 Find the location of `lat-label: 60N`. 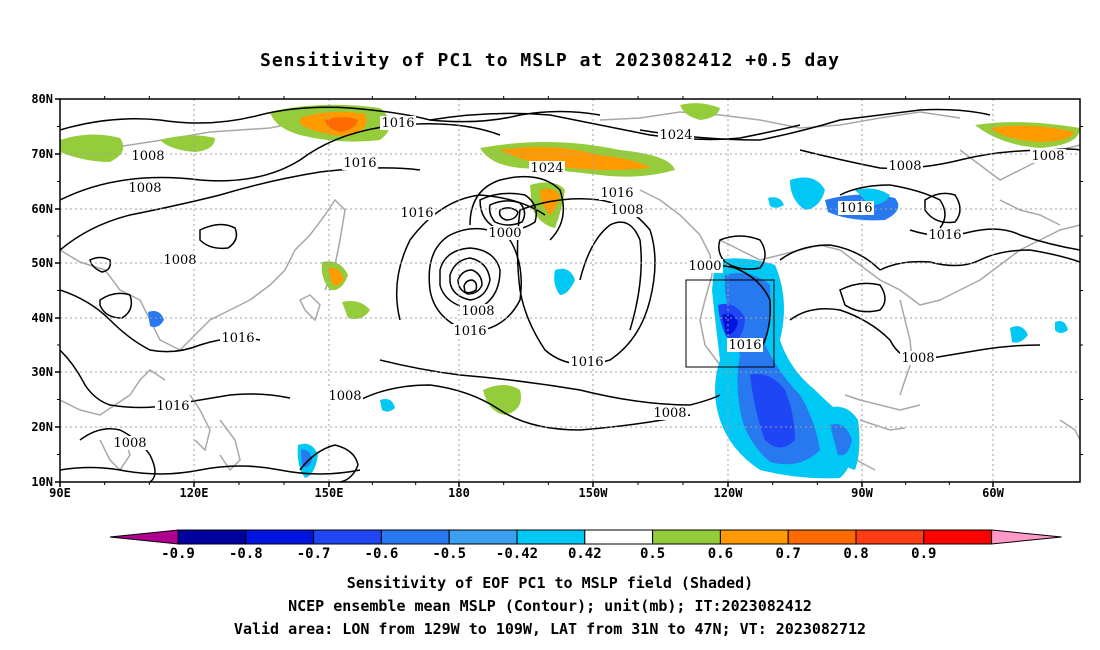

lat-label: 60N is located at coordinates (42, 209).